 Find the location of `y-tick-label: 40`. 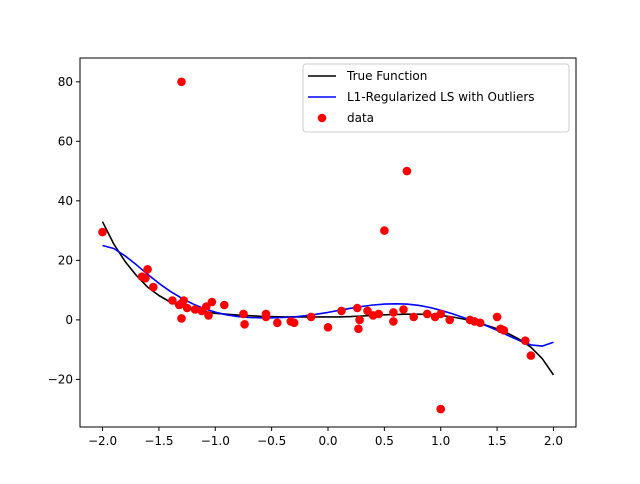

y-tick-label: 40 is located at coordinates (65, 201).